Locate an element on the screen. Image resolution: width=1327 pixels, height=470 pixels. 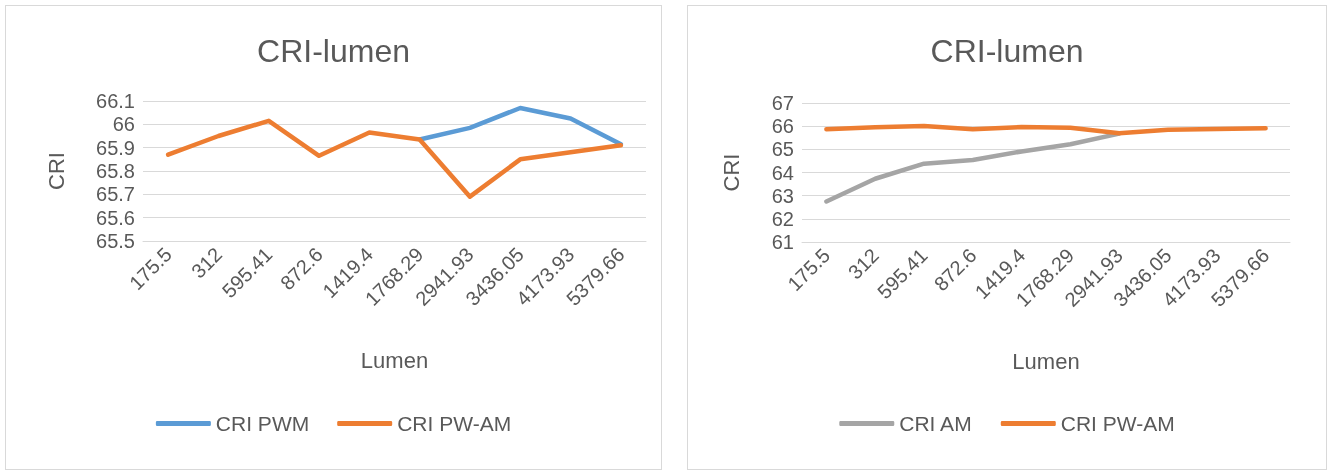
y-tick-label: 65.8 is located at coordinates (115, 171).